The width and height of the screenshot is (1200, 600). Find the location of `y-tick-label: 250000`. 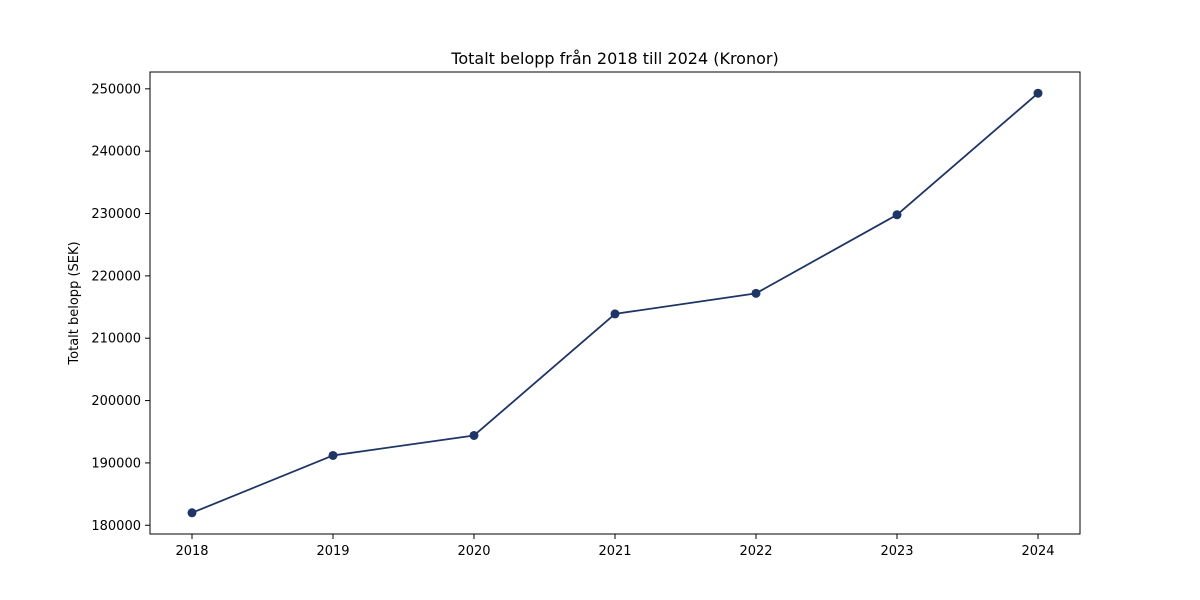

y-tick-label: 250000 is located at coordinates (116, 89).